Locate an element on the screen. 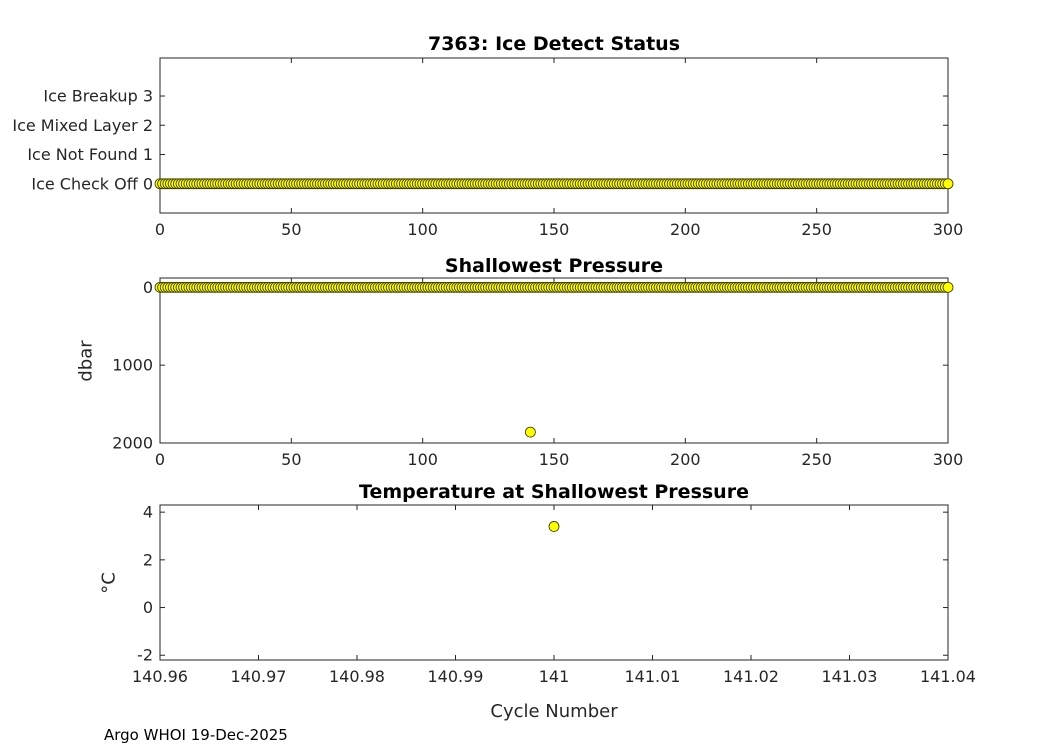 This screenshot has height=750, width=1050. x-tick-label: 141.04 is located at coordinates (948, 676).